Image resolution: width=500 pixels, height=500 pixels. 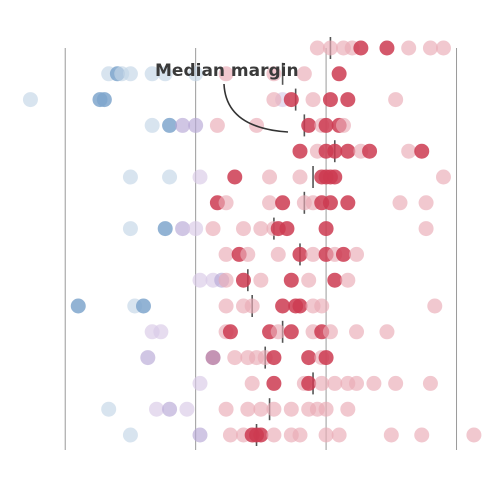 What do you see at coordinates (227, 71) in the screenshot?
I see `annotation-label: Median margin` at bounding box center [227, 71].